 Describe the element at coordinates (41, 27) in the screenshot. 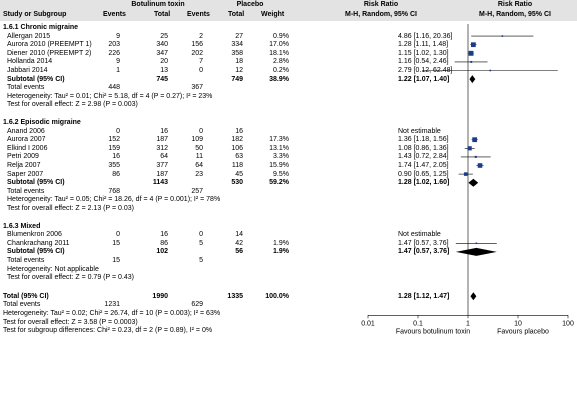

I see `subgroup-title: 1.6.1 Chronic migraine` at that location.